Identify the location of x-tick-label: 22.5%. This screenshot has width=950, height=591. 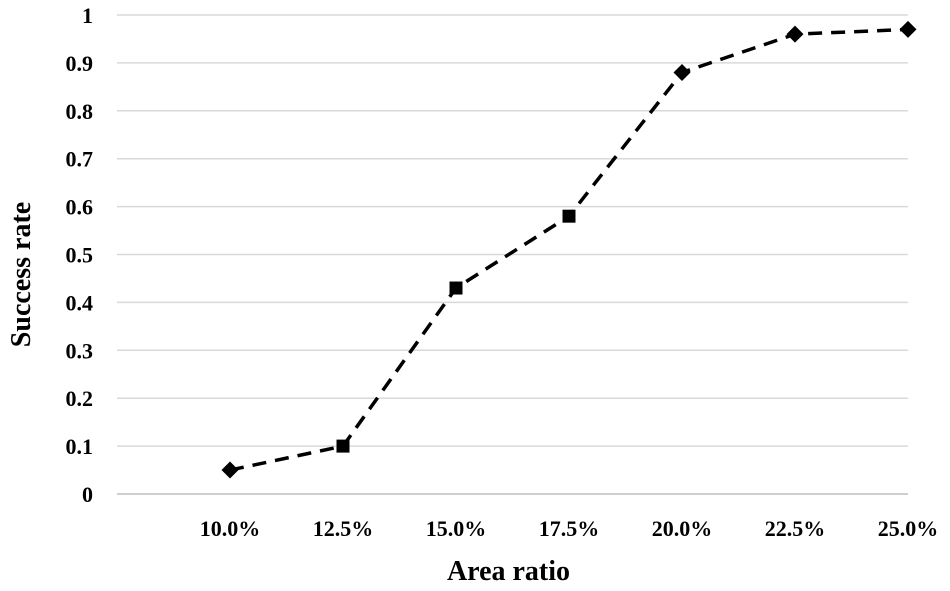
(795, 528).